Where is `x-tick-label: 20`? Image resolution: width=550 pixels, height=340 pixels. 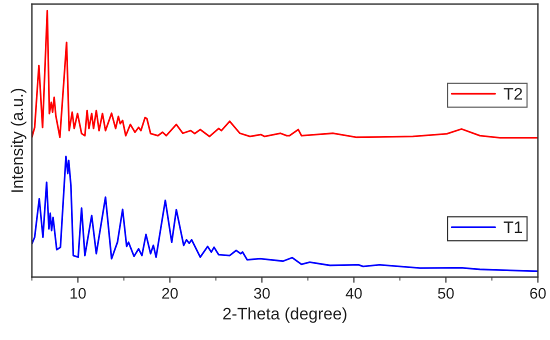 x-tick-label: 20 is located at coordinates (170, 293).